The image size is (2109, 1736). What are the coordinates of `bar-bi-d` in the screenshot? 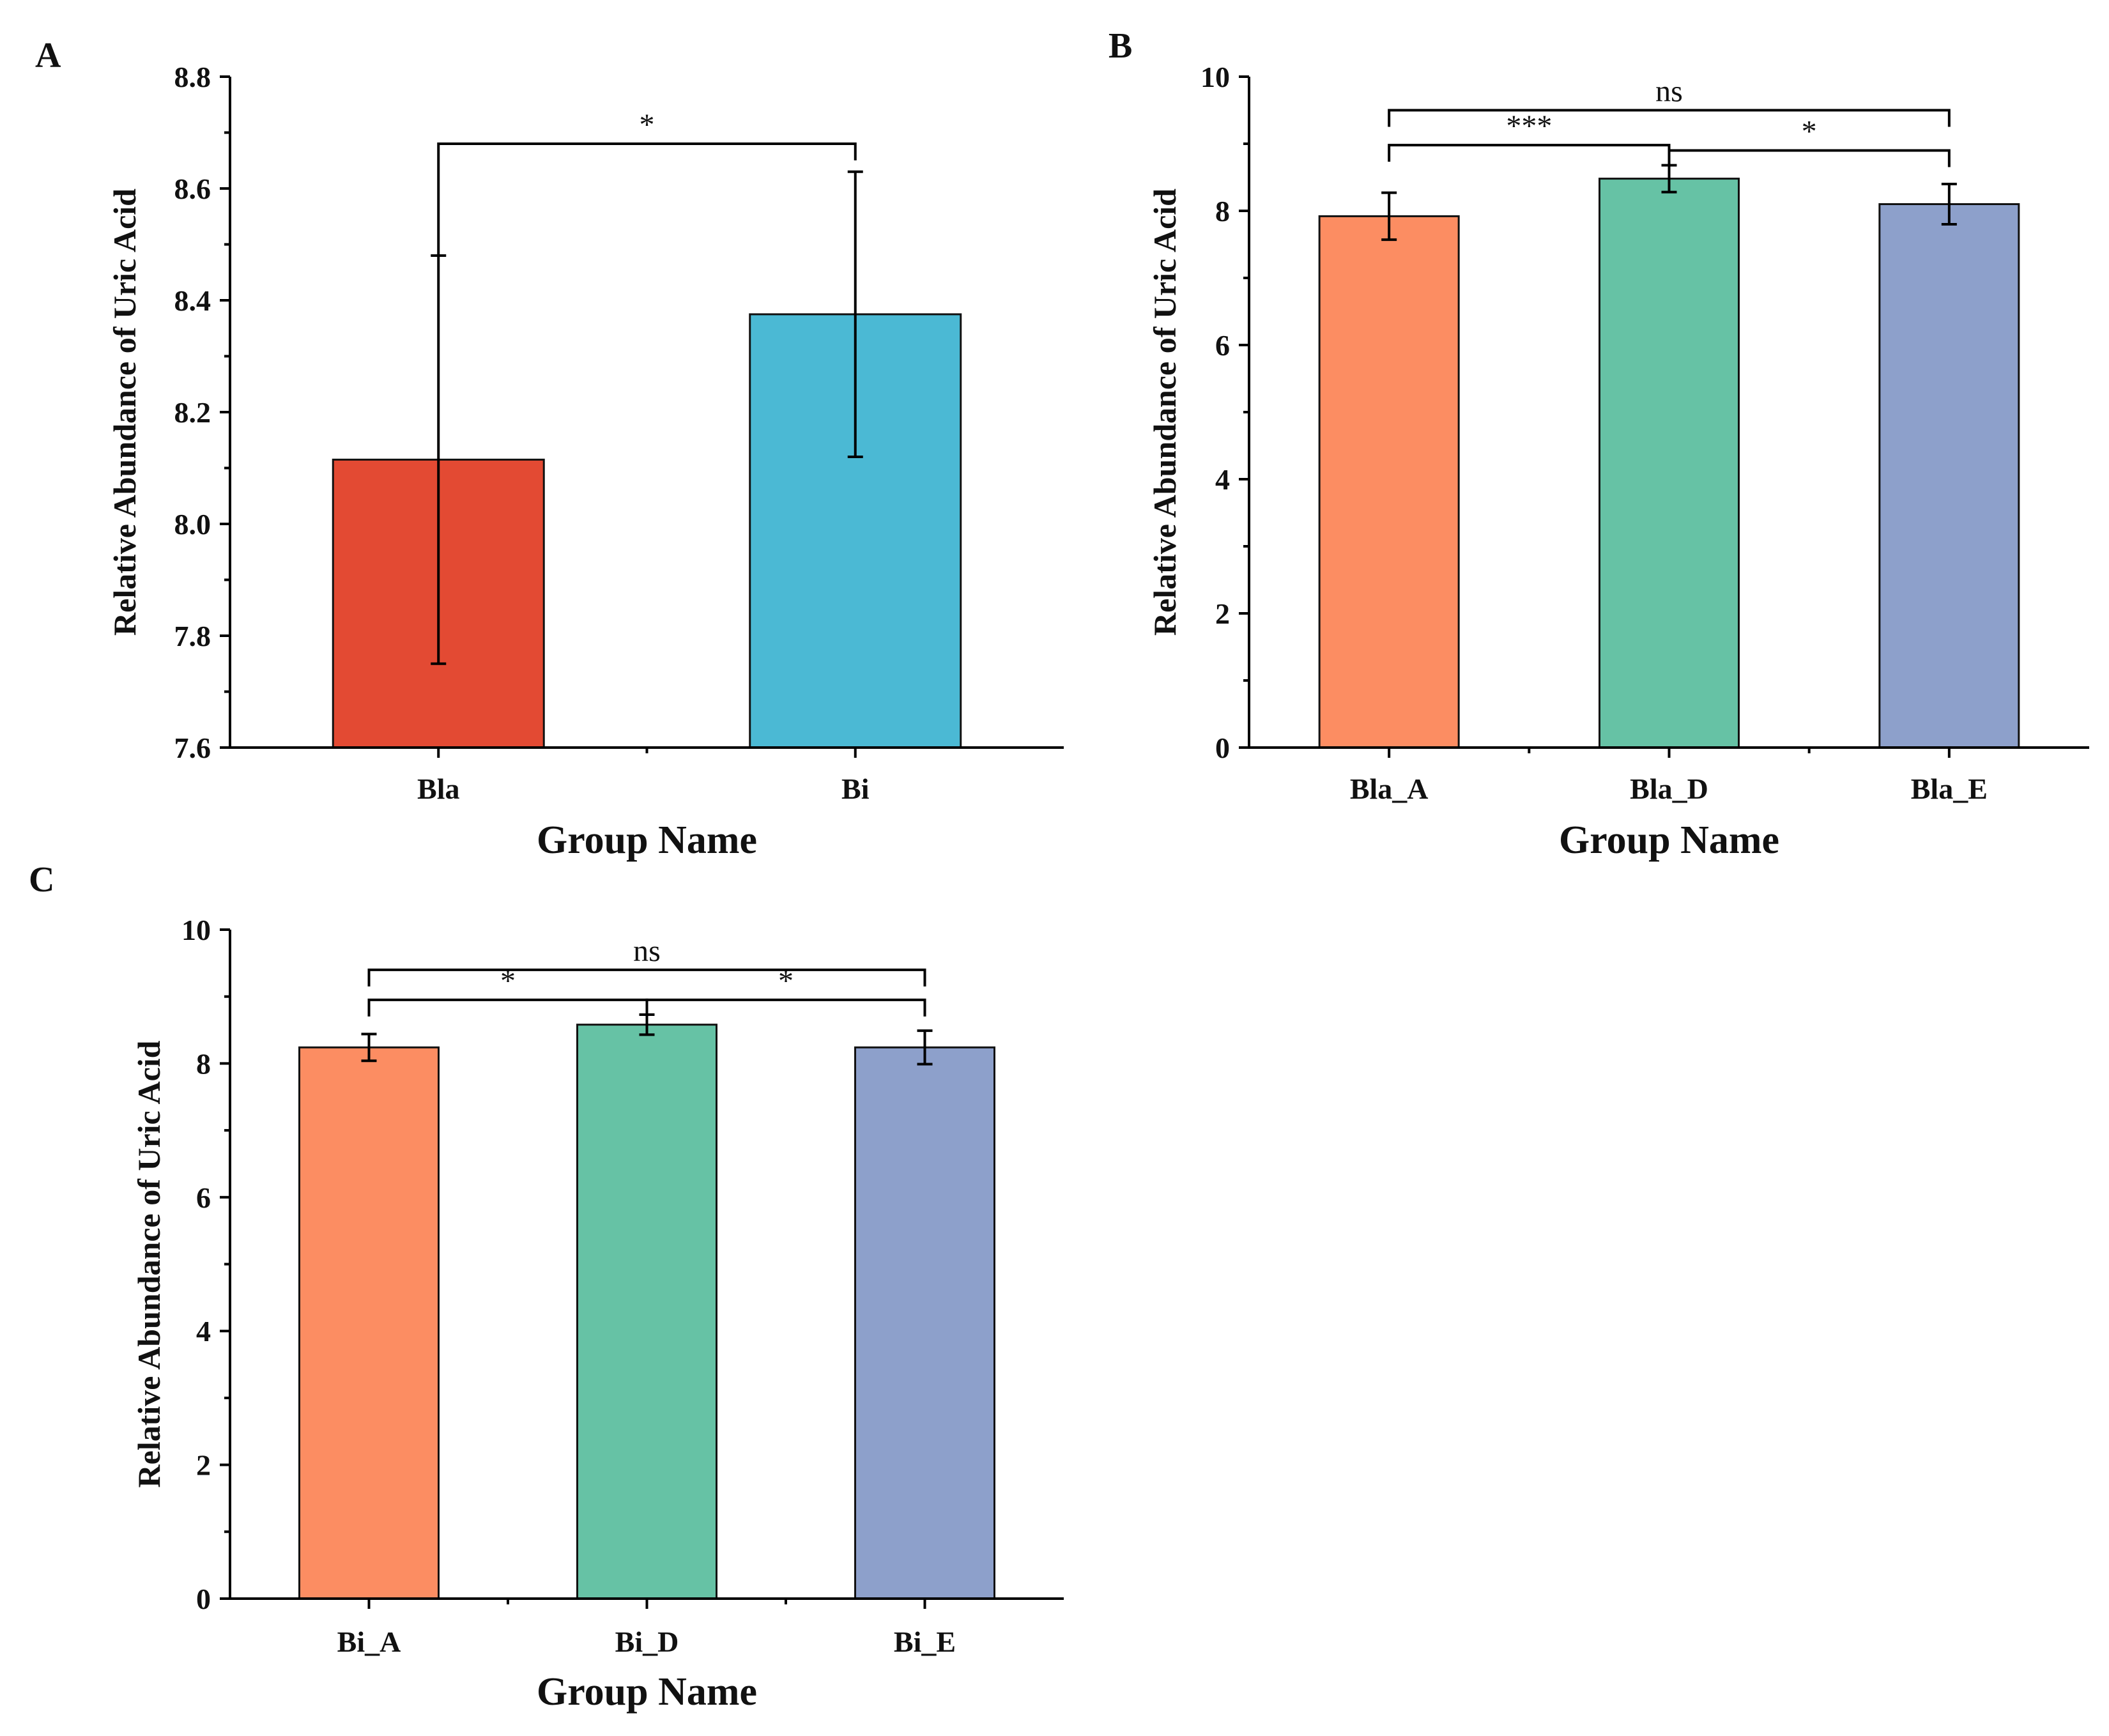 It's located at (646, 1312).